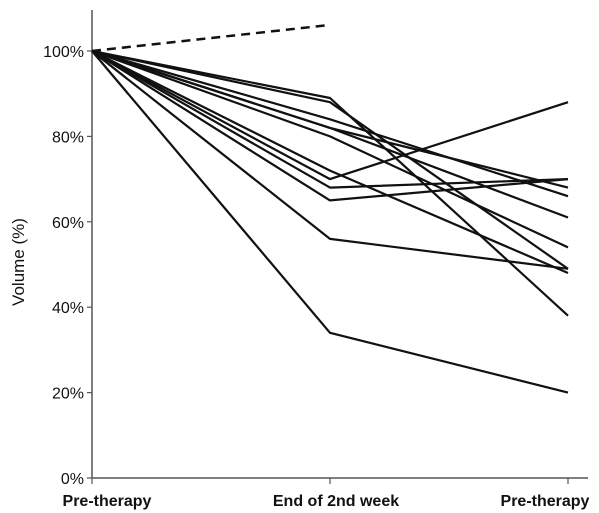  What do you see at coordinates (72, 479) in the screenshot?
I see `y-tick-label: 0%` at bounding box center [72, 479].